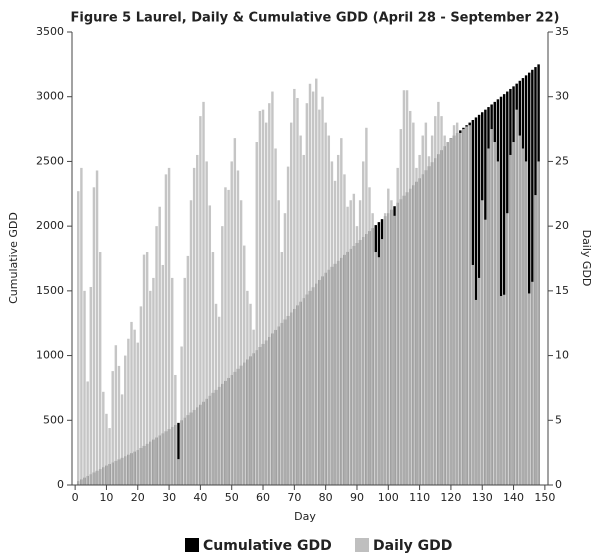  Describe the element at coordinates (50, 225) in the screenshot. I see `y-tick-label: 2000` at that location.